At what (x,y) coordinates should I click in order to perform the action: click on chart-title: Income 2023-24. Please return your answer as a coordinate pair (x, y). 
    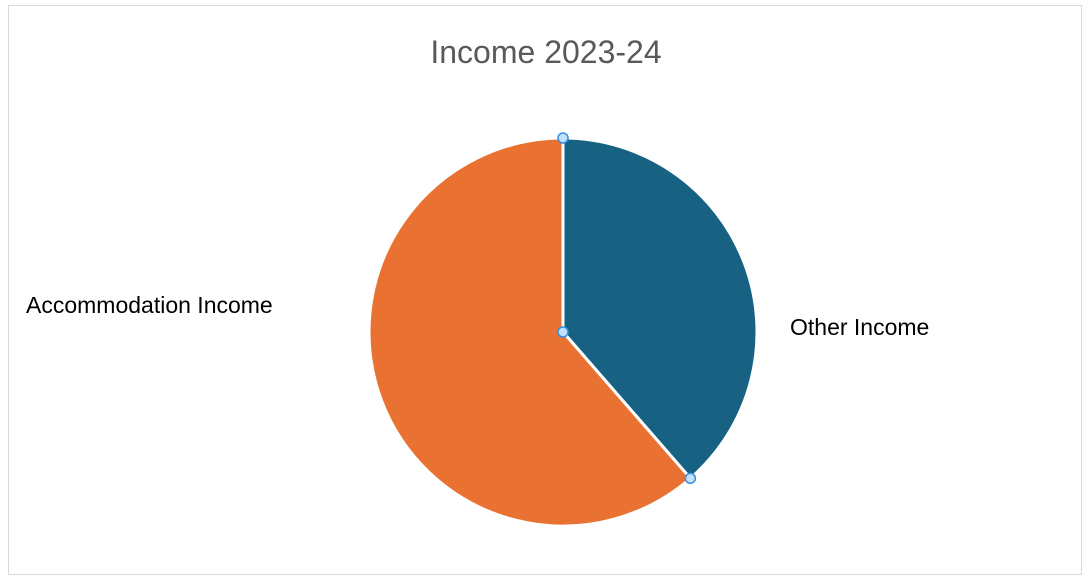
    Looking at the image, I should click on (546, 52).